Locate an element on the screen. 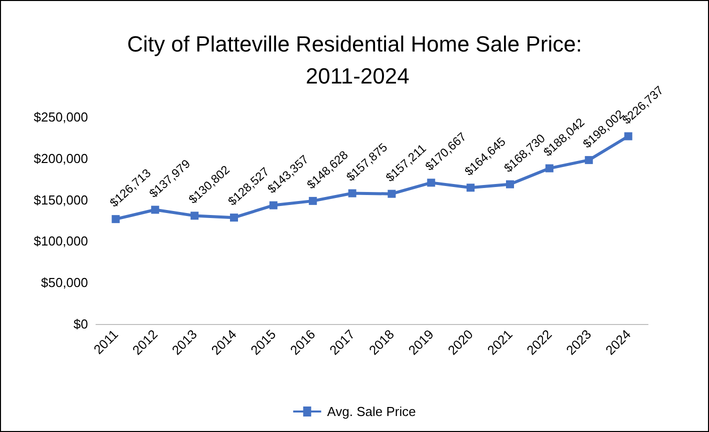 The width and height of the screenshot is (709, 432). y-tick-label: $50,000 is located at coordinates (64, 282).